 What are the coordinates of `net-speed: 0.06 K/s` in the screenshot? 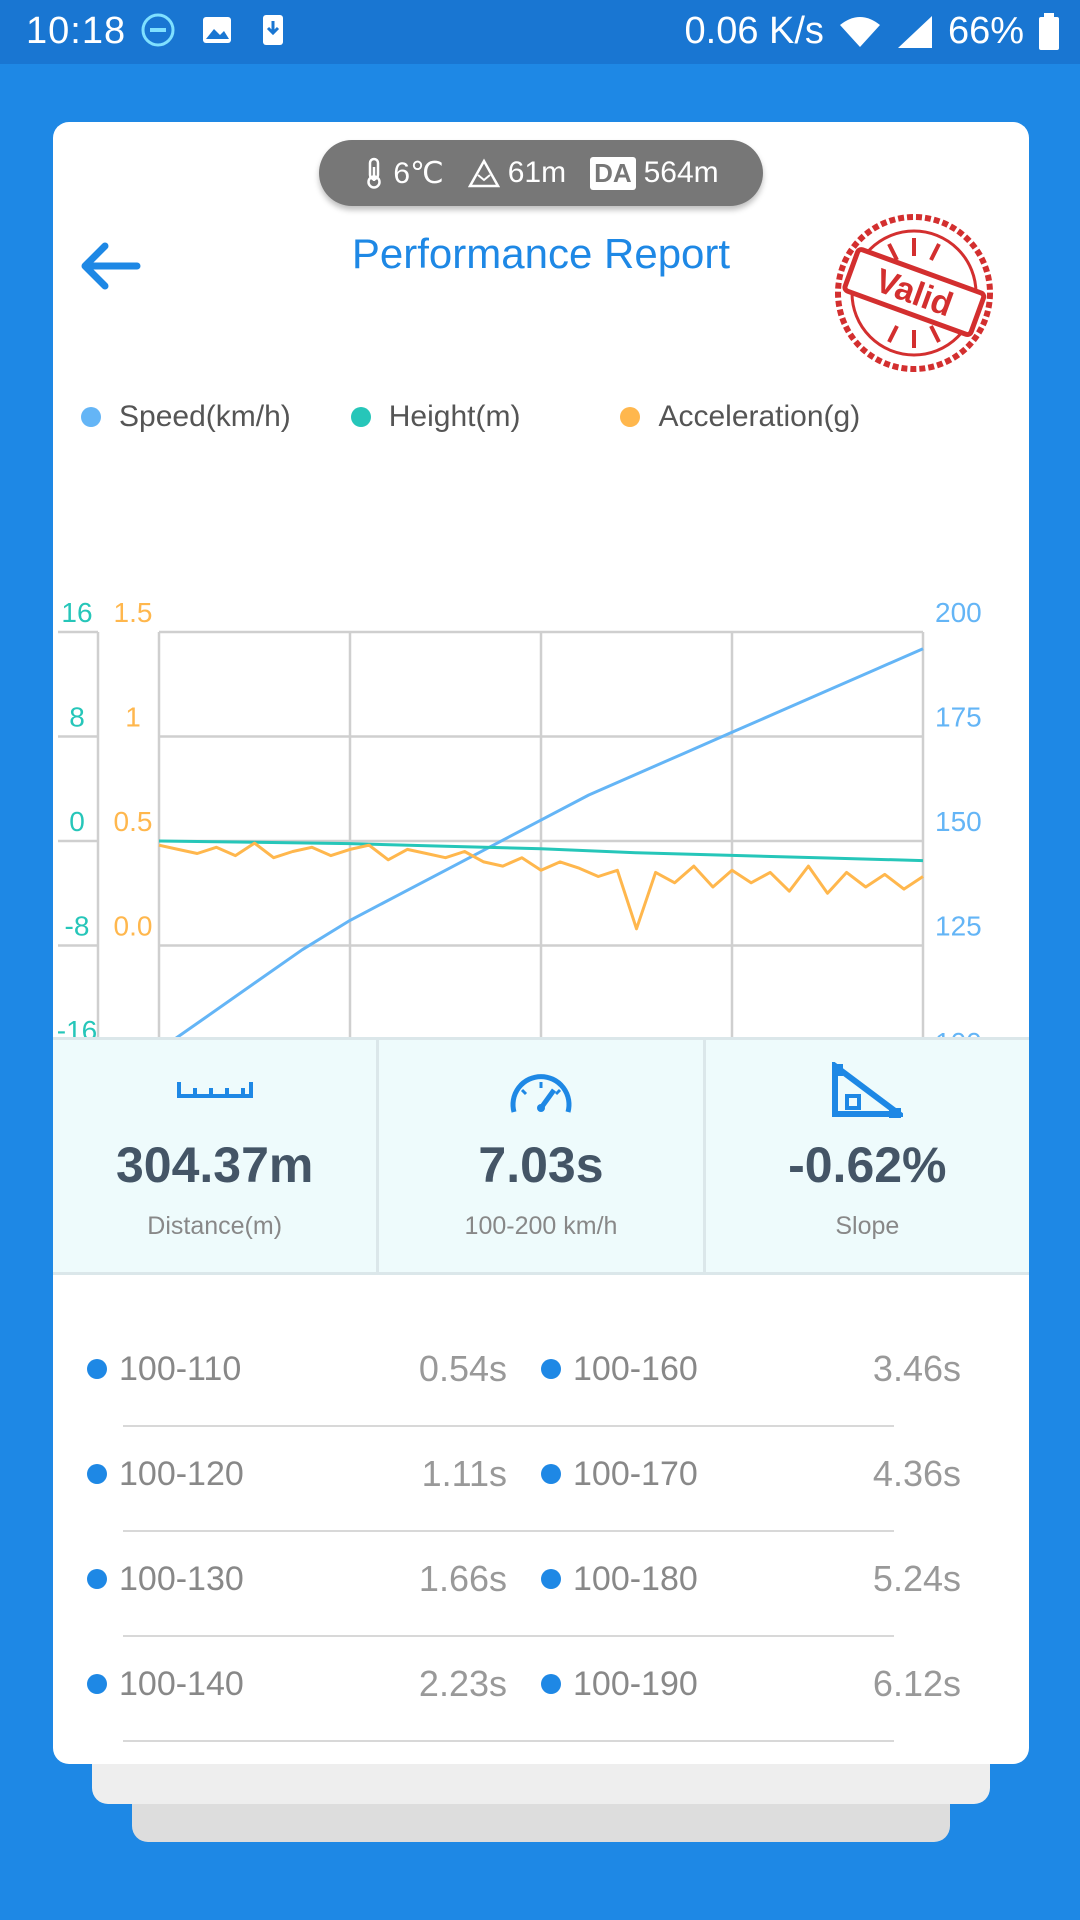 It's located at (754, 31).